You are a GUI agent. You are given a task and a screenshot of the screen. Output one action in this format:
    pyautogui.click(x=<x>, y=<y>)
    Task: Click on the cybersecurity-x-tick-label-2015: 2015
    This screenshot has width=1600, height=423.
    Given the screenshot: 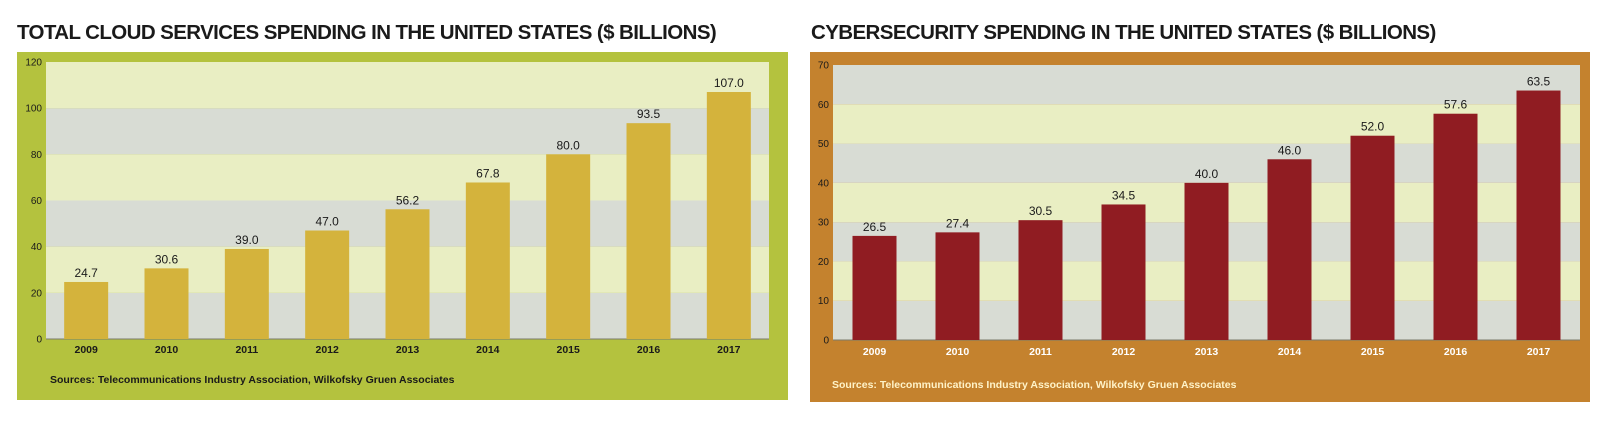 What is the action you would take?
    pyautogui.click(x=1373, y=352)
    